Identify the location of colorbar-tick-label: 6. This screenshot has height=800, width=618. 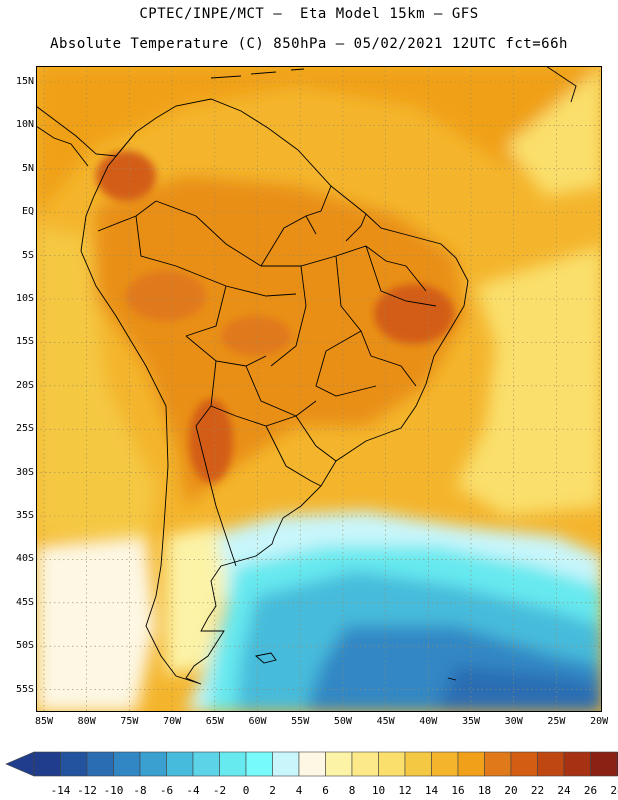
(325, 790).